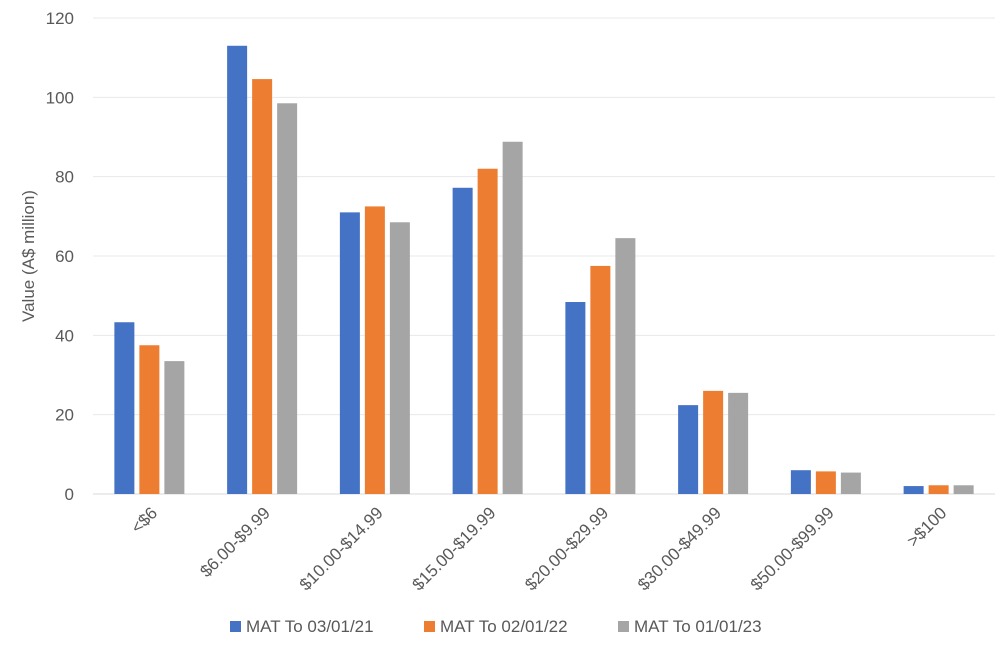 The image size is (1004, 655). What do you see at coordinates (341, 548) in the screenshot?
I see `x-tick-label: $10.00-$14.99` at bounding box center [341, 548].